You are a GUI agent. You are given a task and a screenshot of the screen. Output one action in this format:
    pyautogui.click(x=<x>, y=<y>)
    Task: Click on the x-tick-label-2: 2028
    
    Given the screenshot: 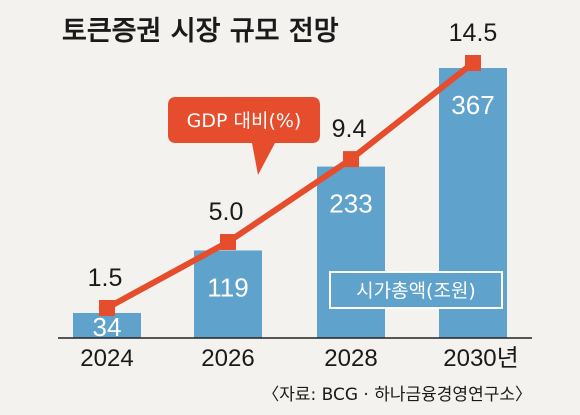 What is the action you would take?
    pyautogui.click(x=350, y=358)
    